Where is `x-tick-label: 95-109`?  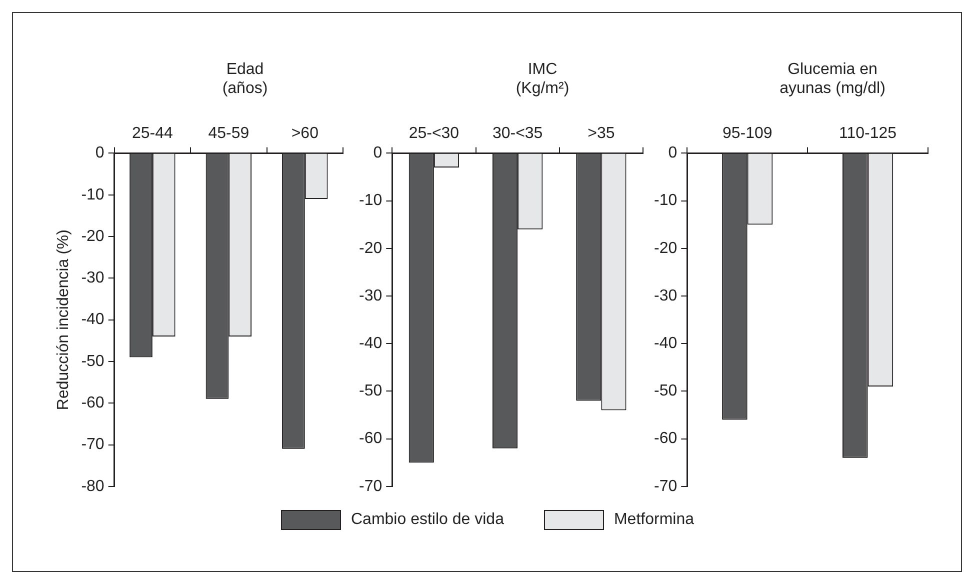 x-tick-label: 95-109 is located at coordinates (747, 133).